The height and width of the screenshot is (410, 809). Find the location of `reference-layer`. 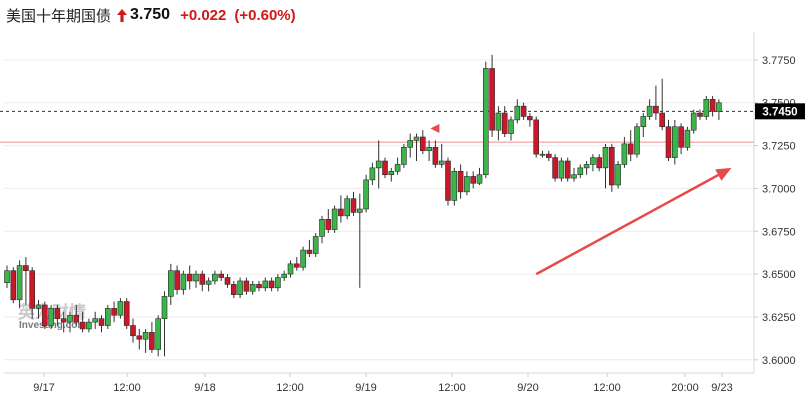

reference-layer is located at coordinates (377, 126).